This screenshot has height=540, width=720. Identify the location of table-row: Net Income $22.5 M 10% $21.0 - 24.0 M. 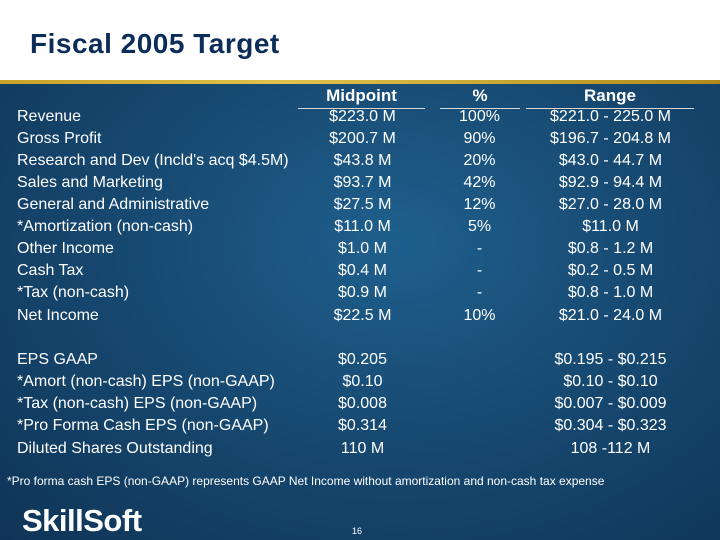
(360, 318).